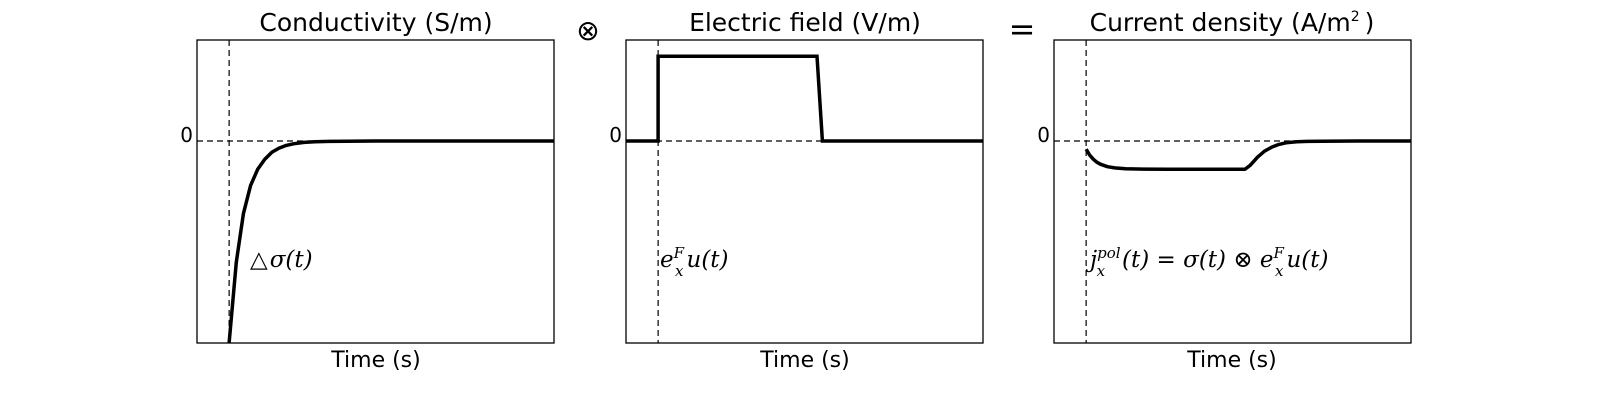 The width and height of the screenshot is (1600, 400). Describe the element at coordinates (259, 260) in the screenshot. I see `delta-symbol: △` at that location.